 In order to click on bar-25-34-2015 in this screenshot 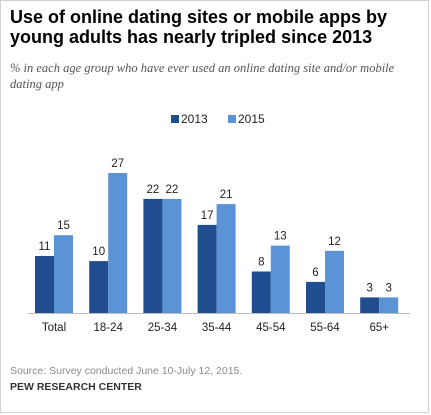, I will do `click(172, 255)`.